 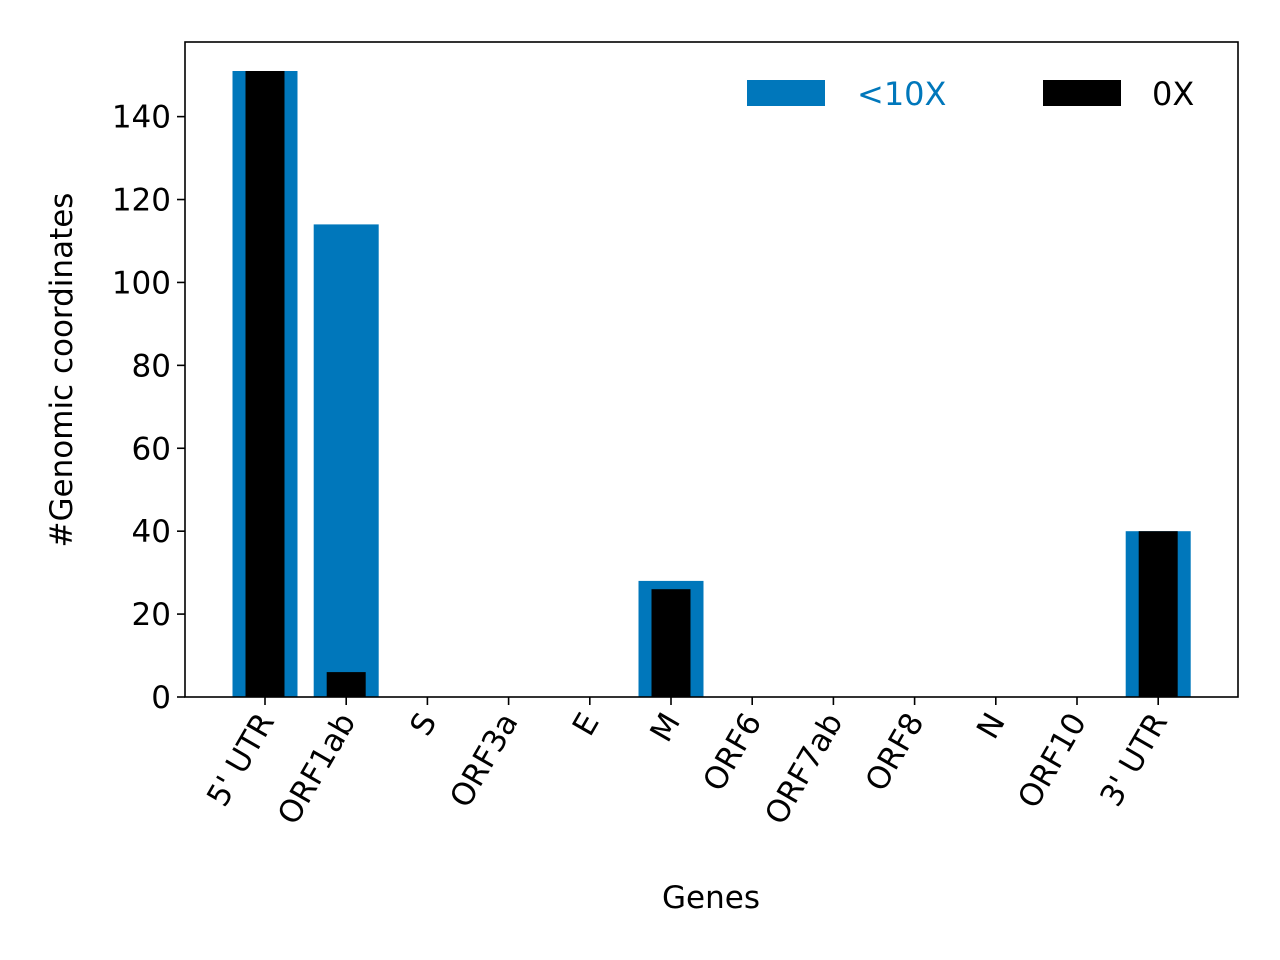 I want to click on legend-swatch-under-10x, so click(x=786, y=93).